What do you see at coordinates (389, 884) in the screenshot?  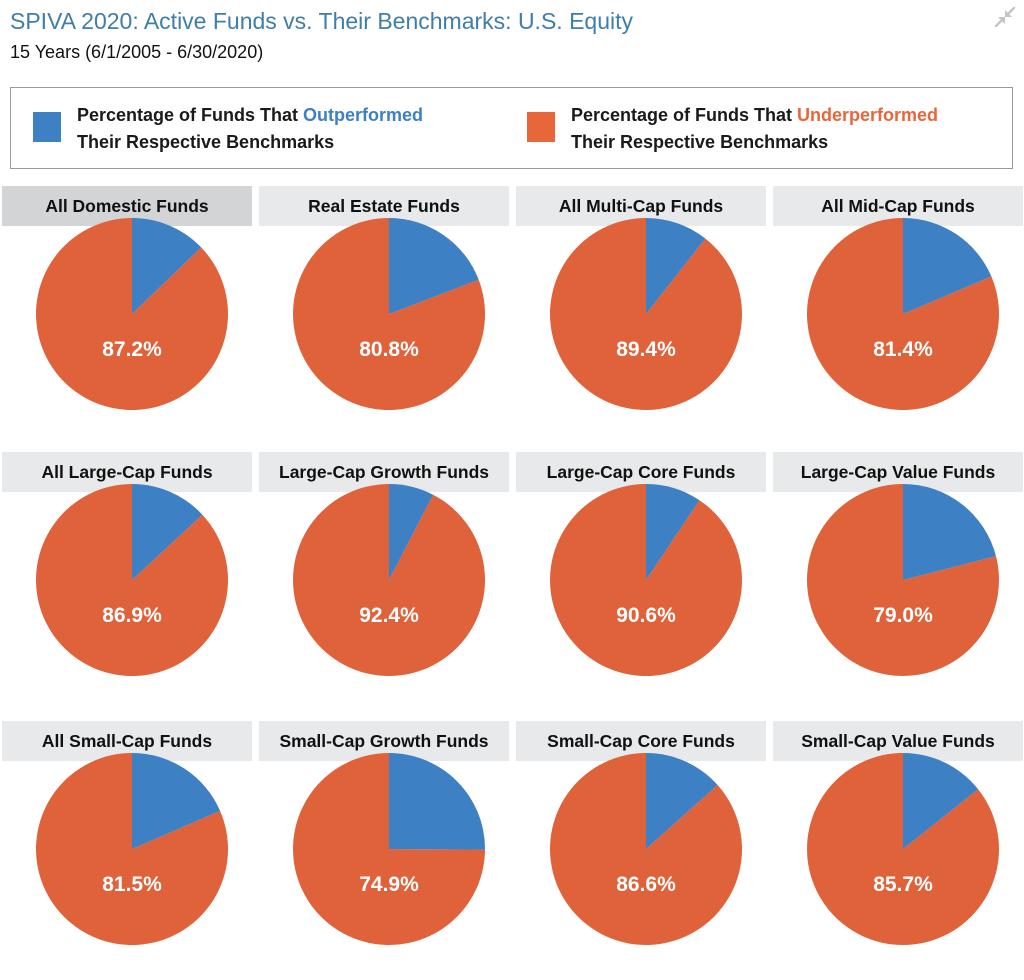 I see `pie-value-label: 74.9%` at bounding box center [389, 884].